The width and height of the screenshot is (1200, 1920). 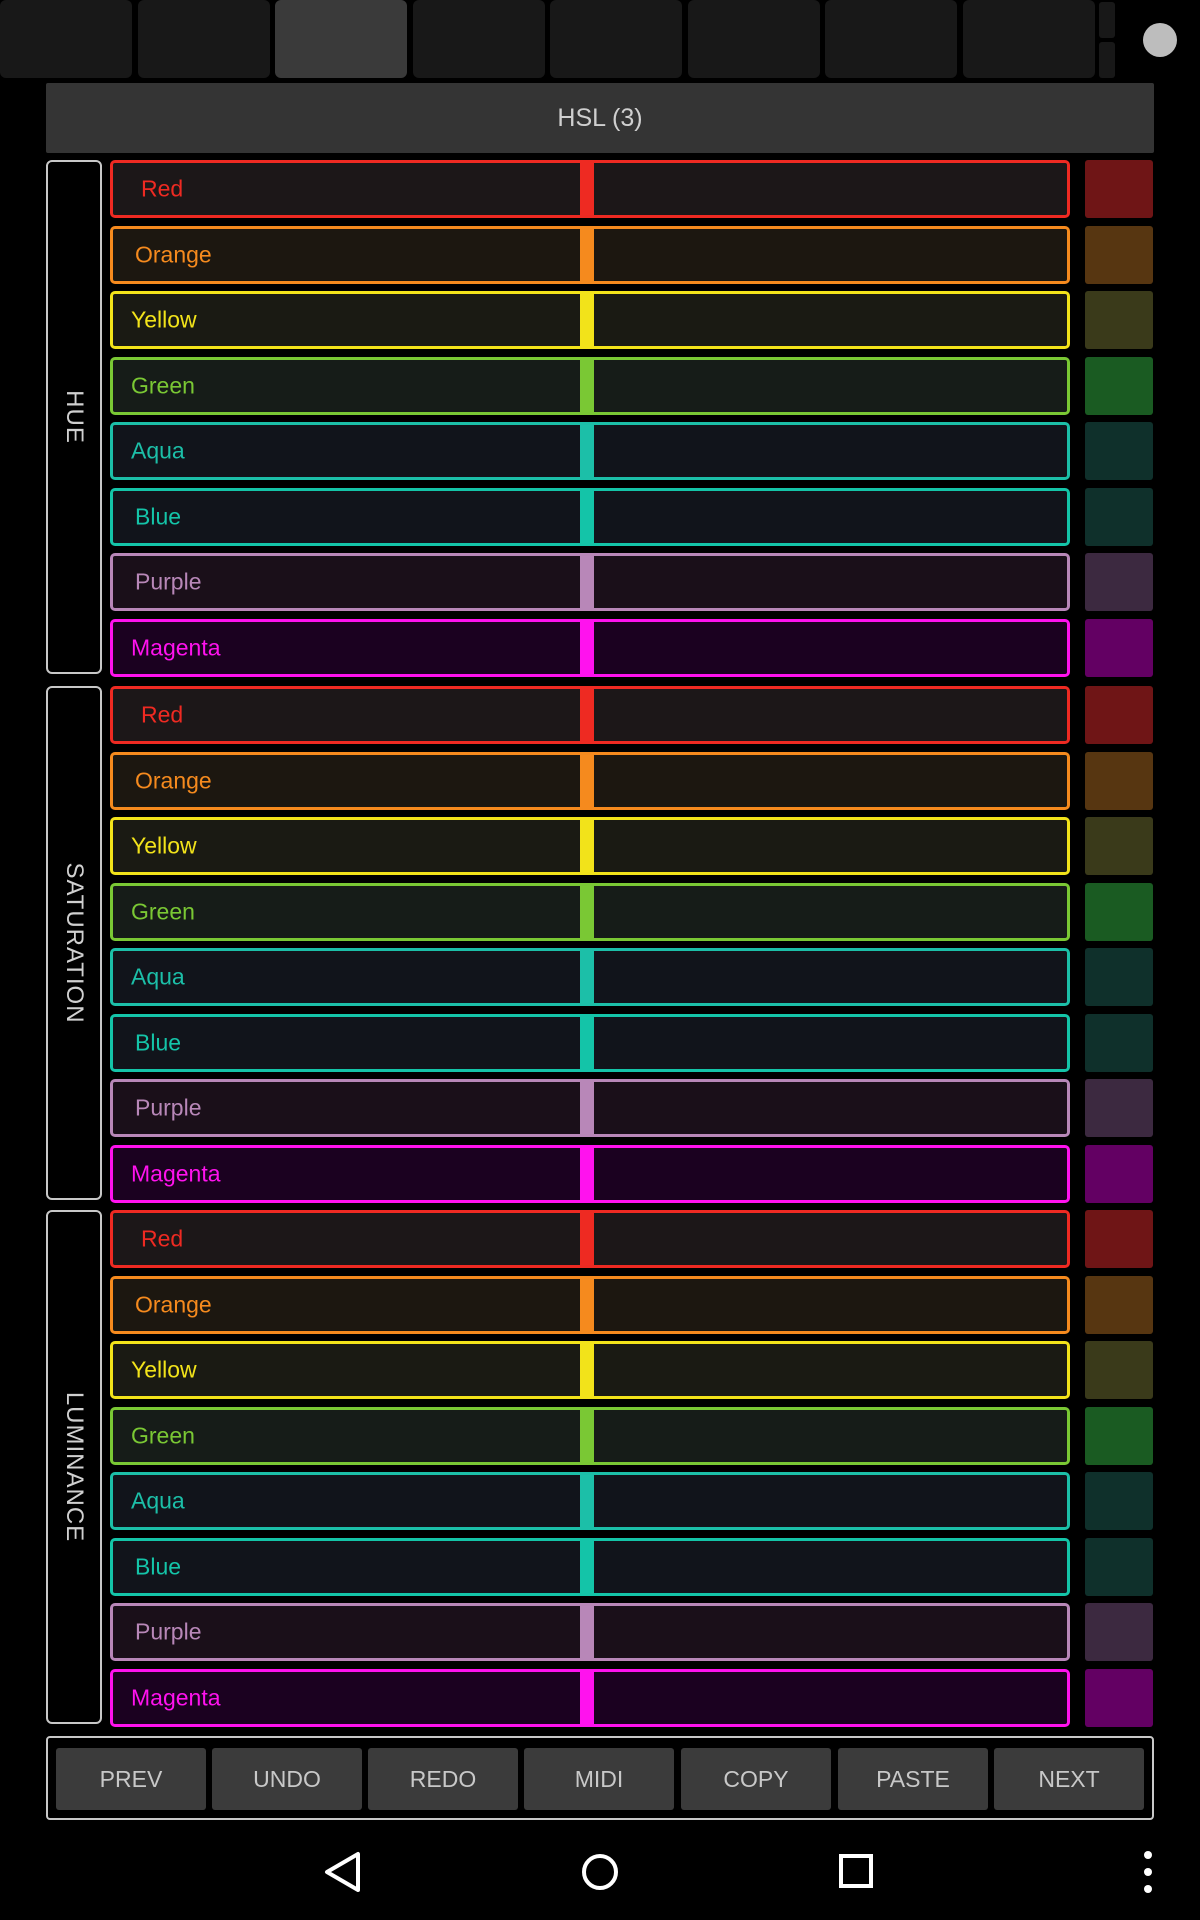 I want to click on slider-hue-yellow: Yellow, so click(x=590, y=320).